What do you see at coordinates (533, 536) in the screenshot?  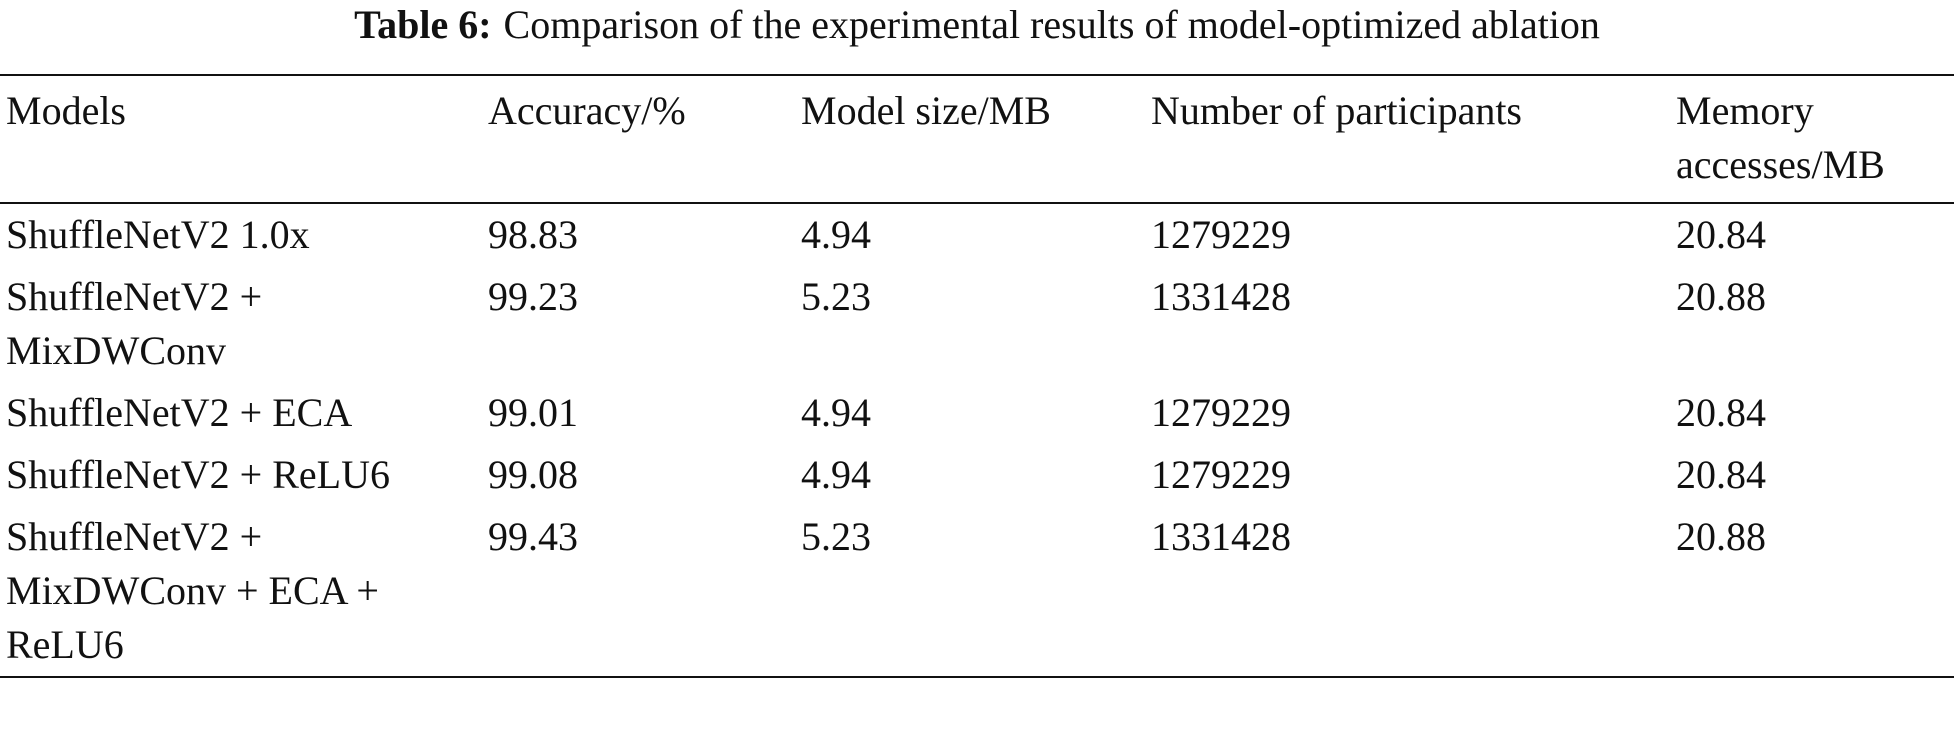 I see `table-cell: 99.43` at bounding box center [533, 536].